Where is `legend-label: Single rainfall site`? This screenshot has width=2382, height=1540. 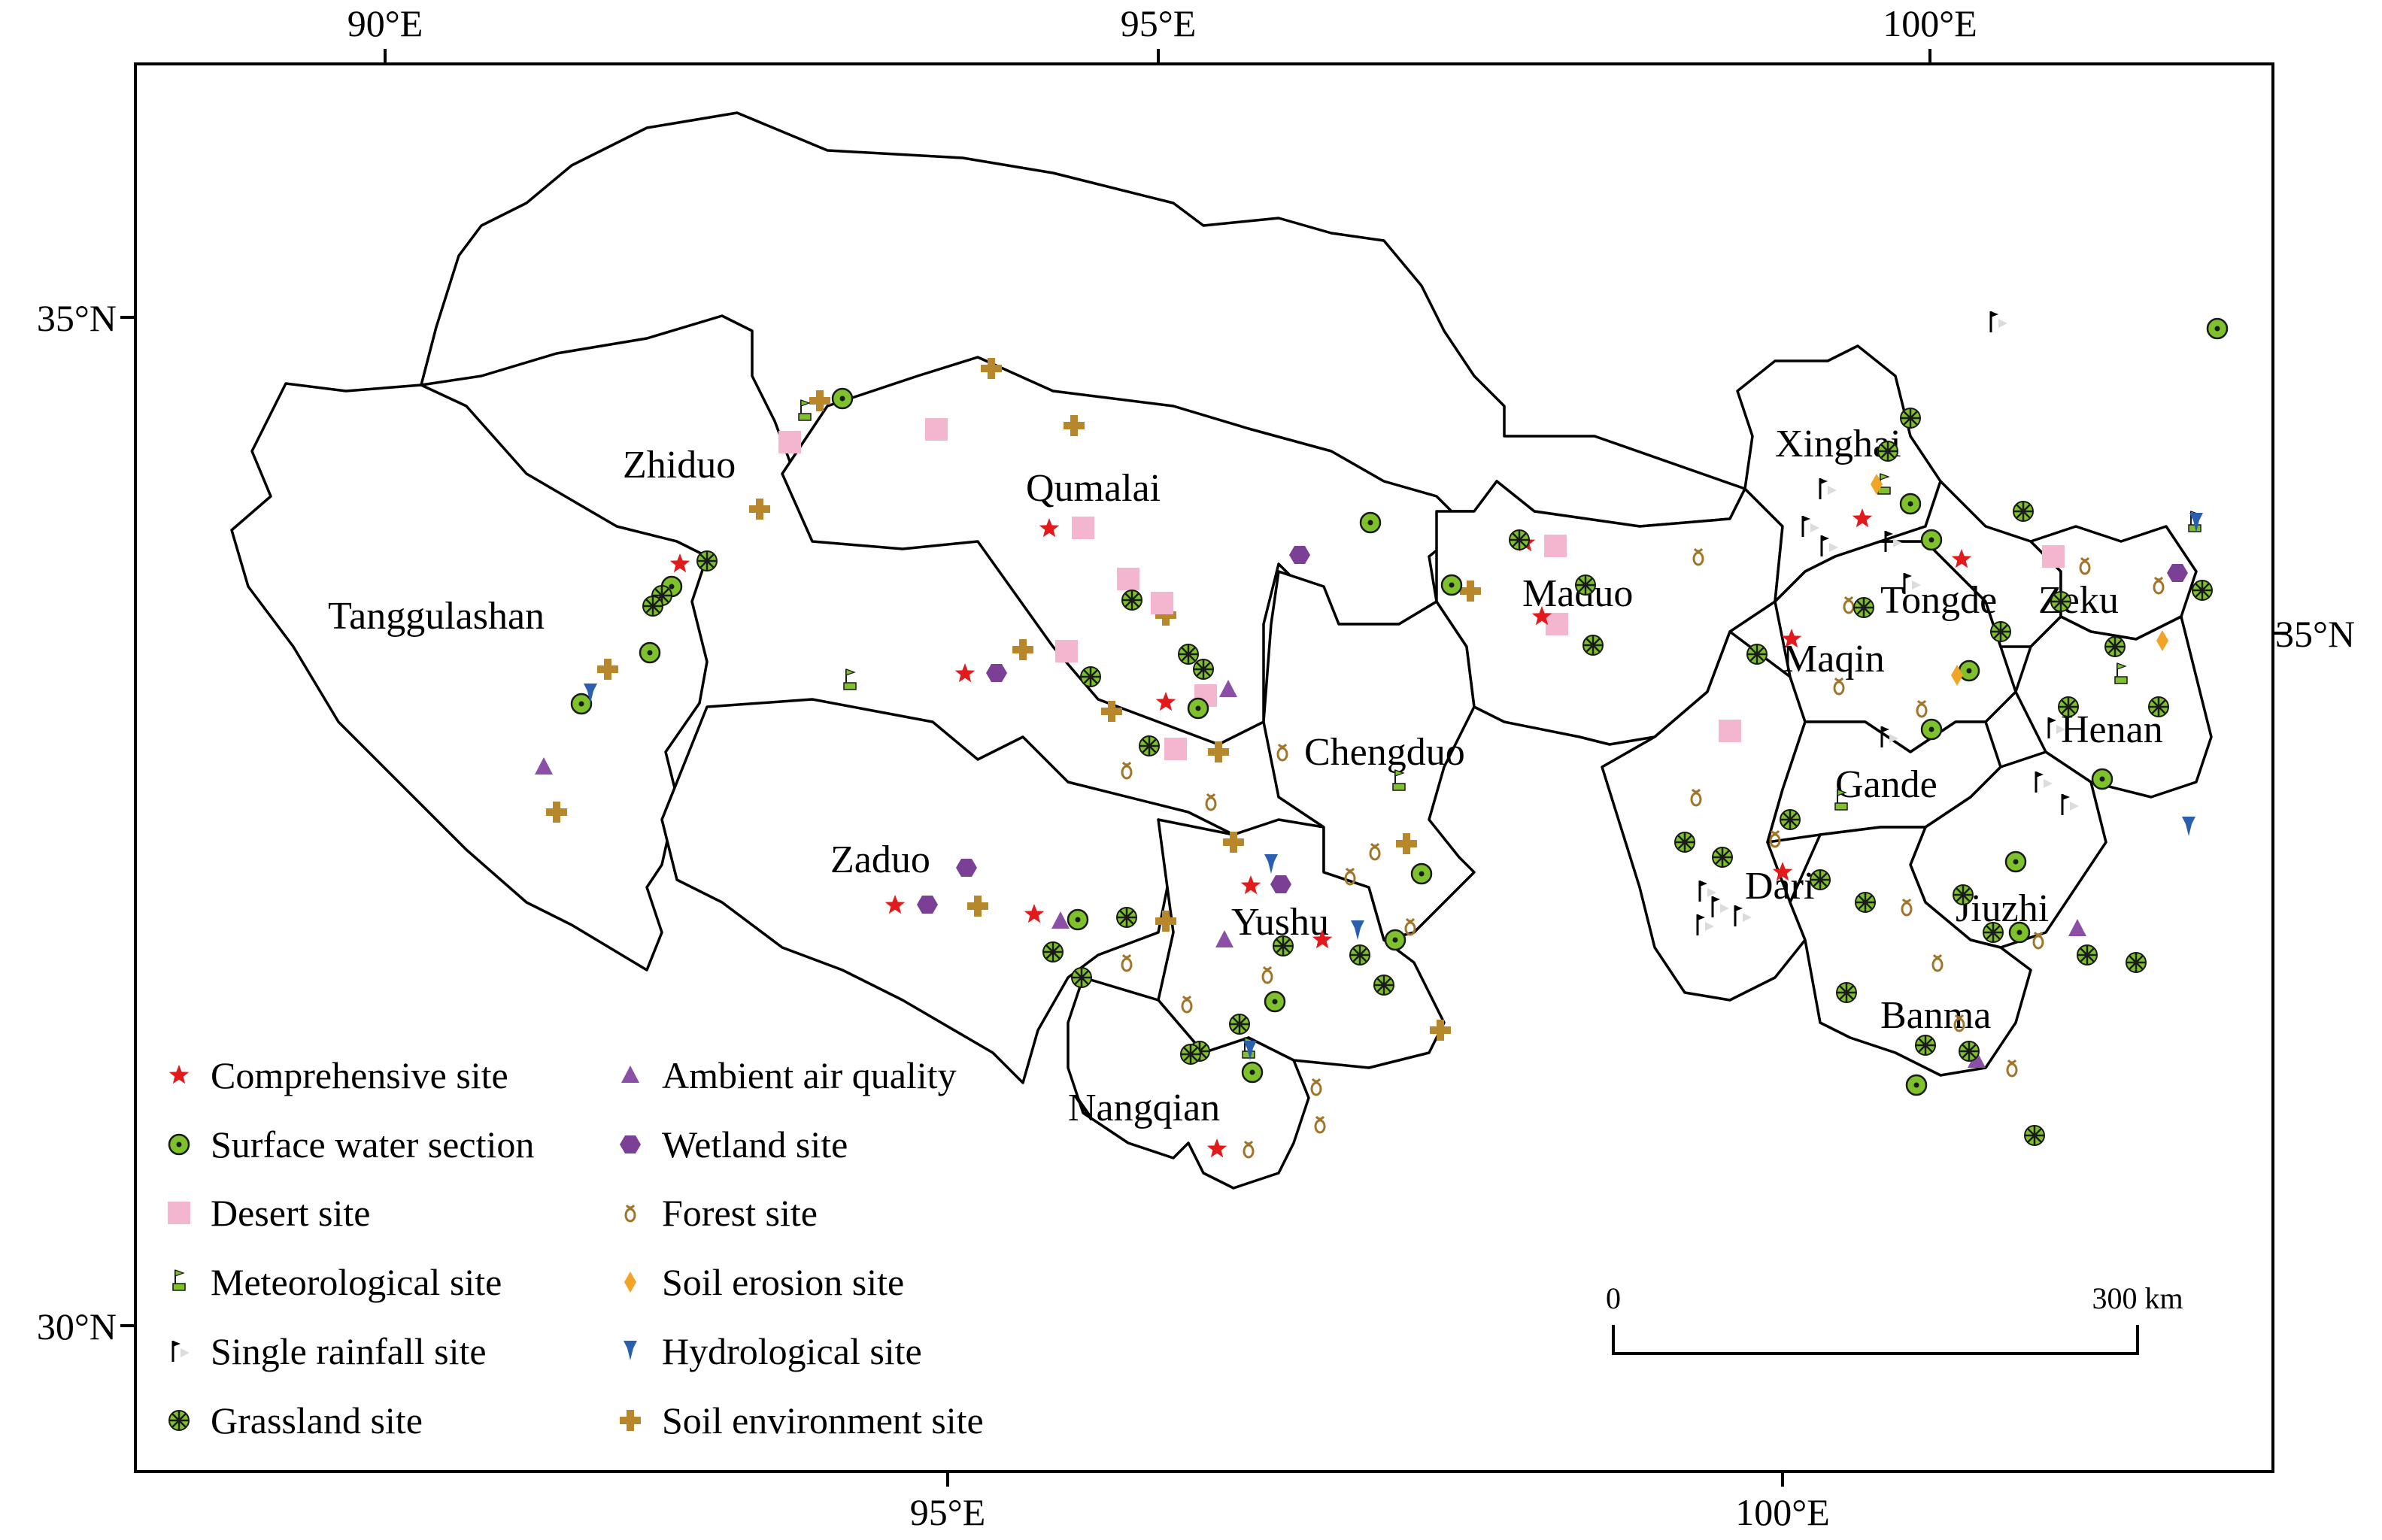
legend-label: Single rainfall site is located at coordinates (349, 1351).